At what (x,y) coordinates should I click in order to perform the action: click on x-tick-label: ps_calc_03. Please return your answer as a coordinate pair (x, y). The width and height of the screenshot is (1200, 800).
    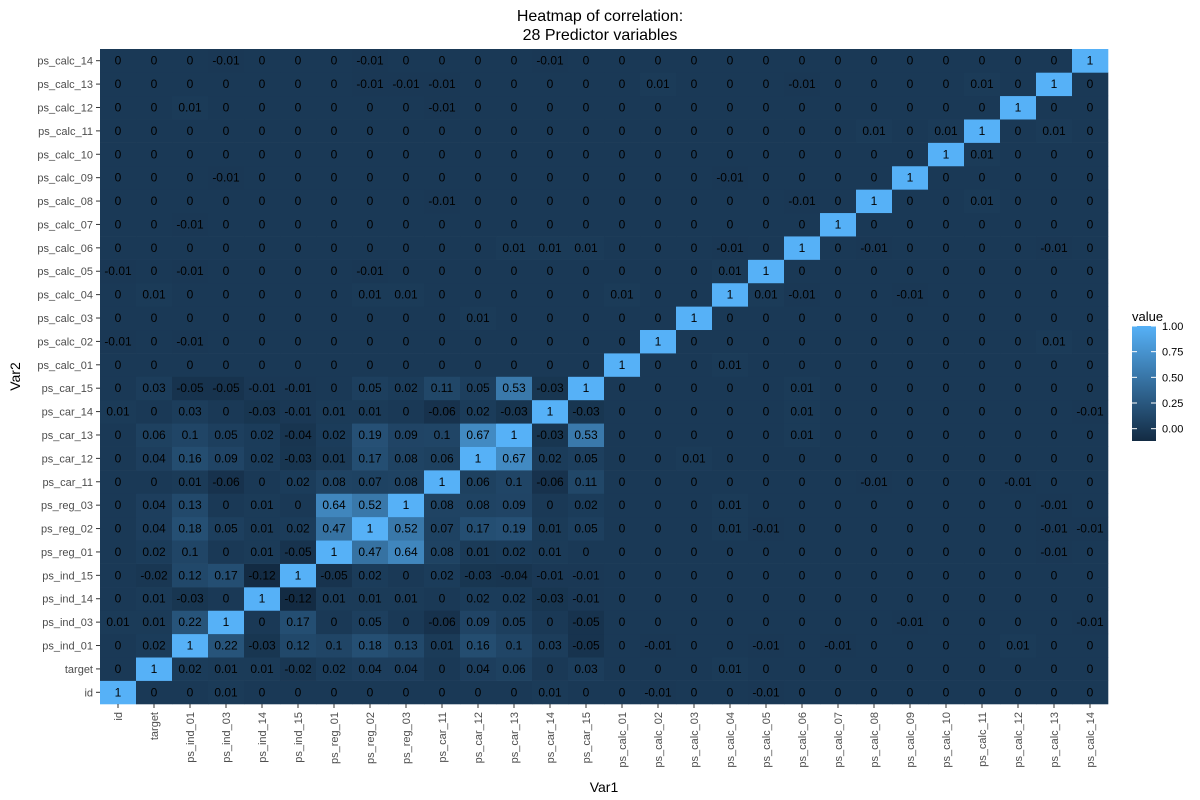
    Looking at the image, I should click on (695, 740).